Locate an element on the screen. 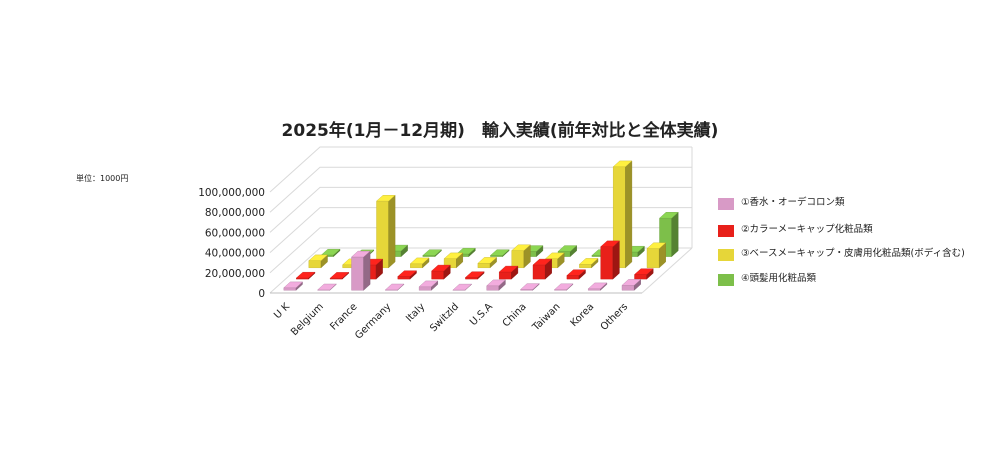 The width and height of the screenshot is (1000, 450). x-tick-label: Germany is located at coordinates (373, 321).